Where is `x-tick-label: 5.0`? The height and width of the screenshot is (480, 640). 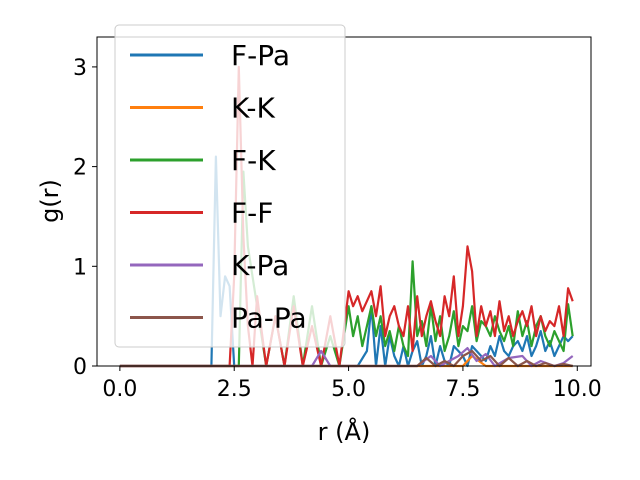
x-tick-label: 5.0 is located at coordinates (348, 389).